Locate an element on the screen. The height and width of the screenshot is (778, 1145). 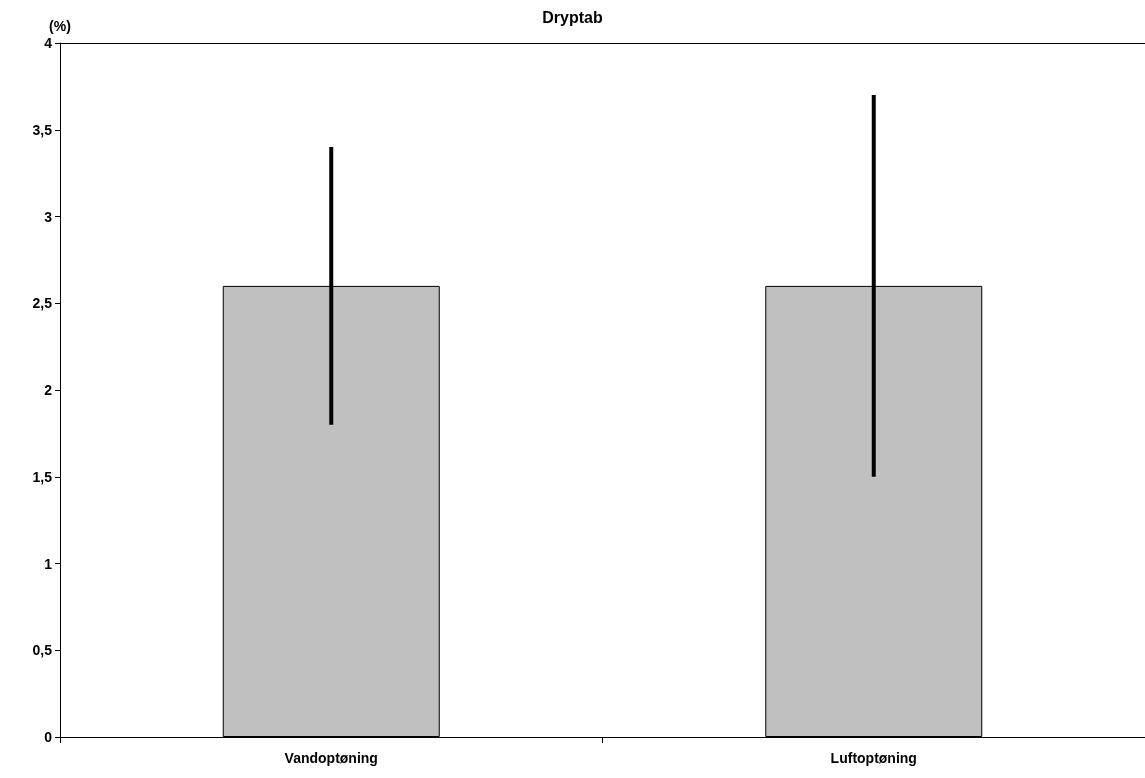
x-tick-label: Vandoptøning is located at coordinates (331, 758).